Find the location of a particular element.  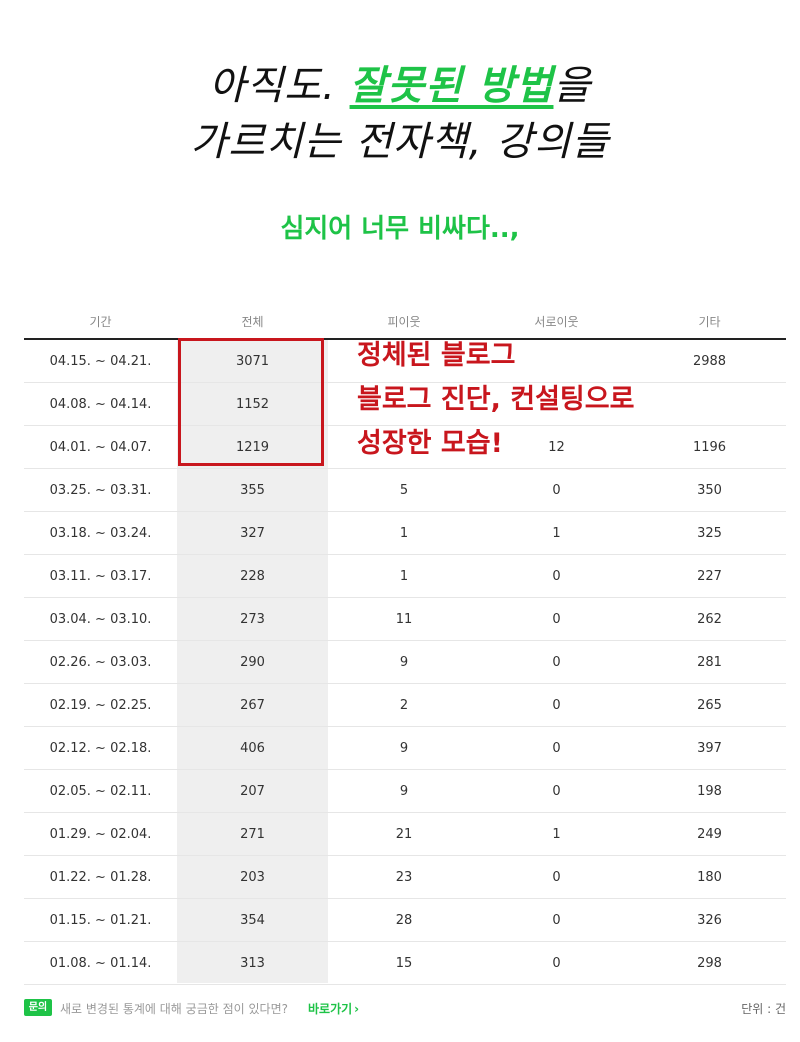

cell-neighbor: 15 is located at coordinates (404, 963).